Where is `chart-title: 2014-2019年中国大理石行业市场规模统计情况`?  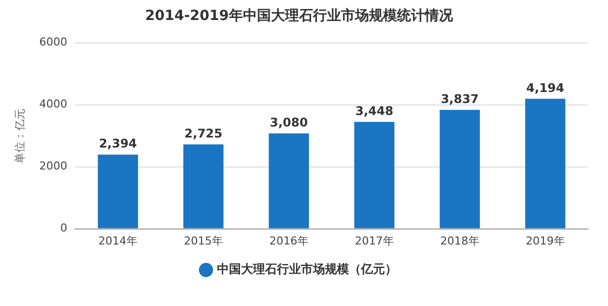
chart-title: 2014-2019年中国大理石行业市场规模统计情况 is located at coordinates (299, 15).